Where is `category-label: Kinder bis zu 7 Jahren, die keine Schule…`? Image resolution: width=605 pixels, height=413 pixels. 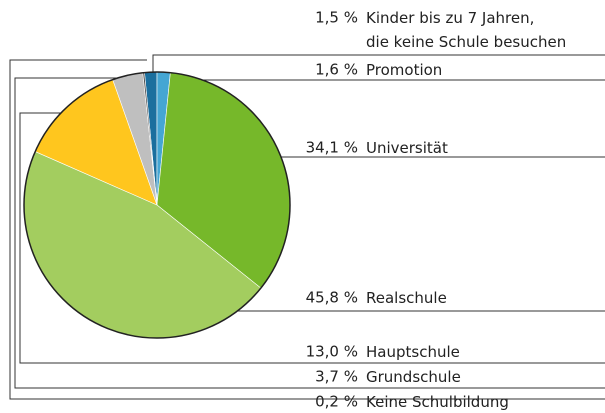 category-label: Kinder bis zu 7 Jahren, die keine Schule… is located at coordinates (466, 30).